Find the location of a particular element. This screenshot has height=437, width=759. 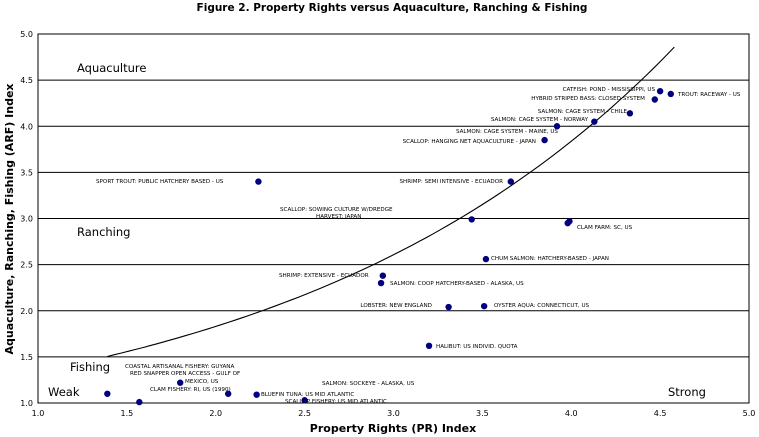

x-tick-label: 4.0 is located at coordinates (571, 413).